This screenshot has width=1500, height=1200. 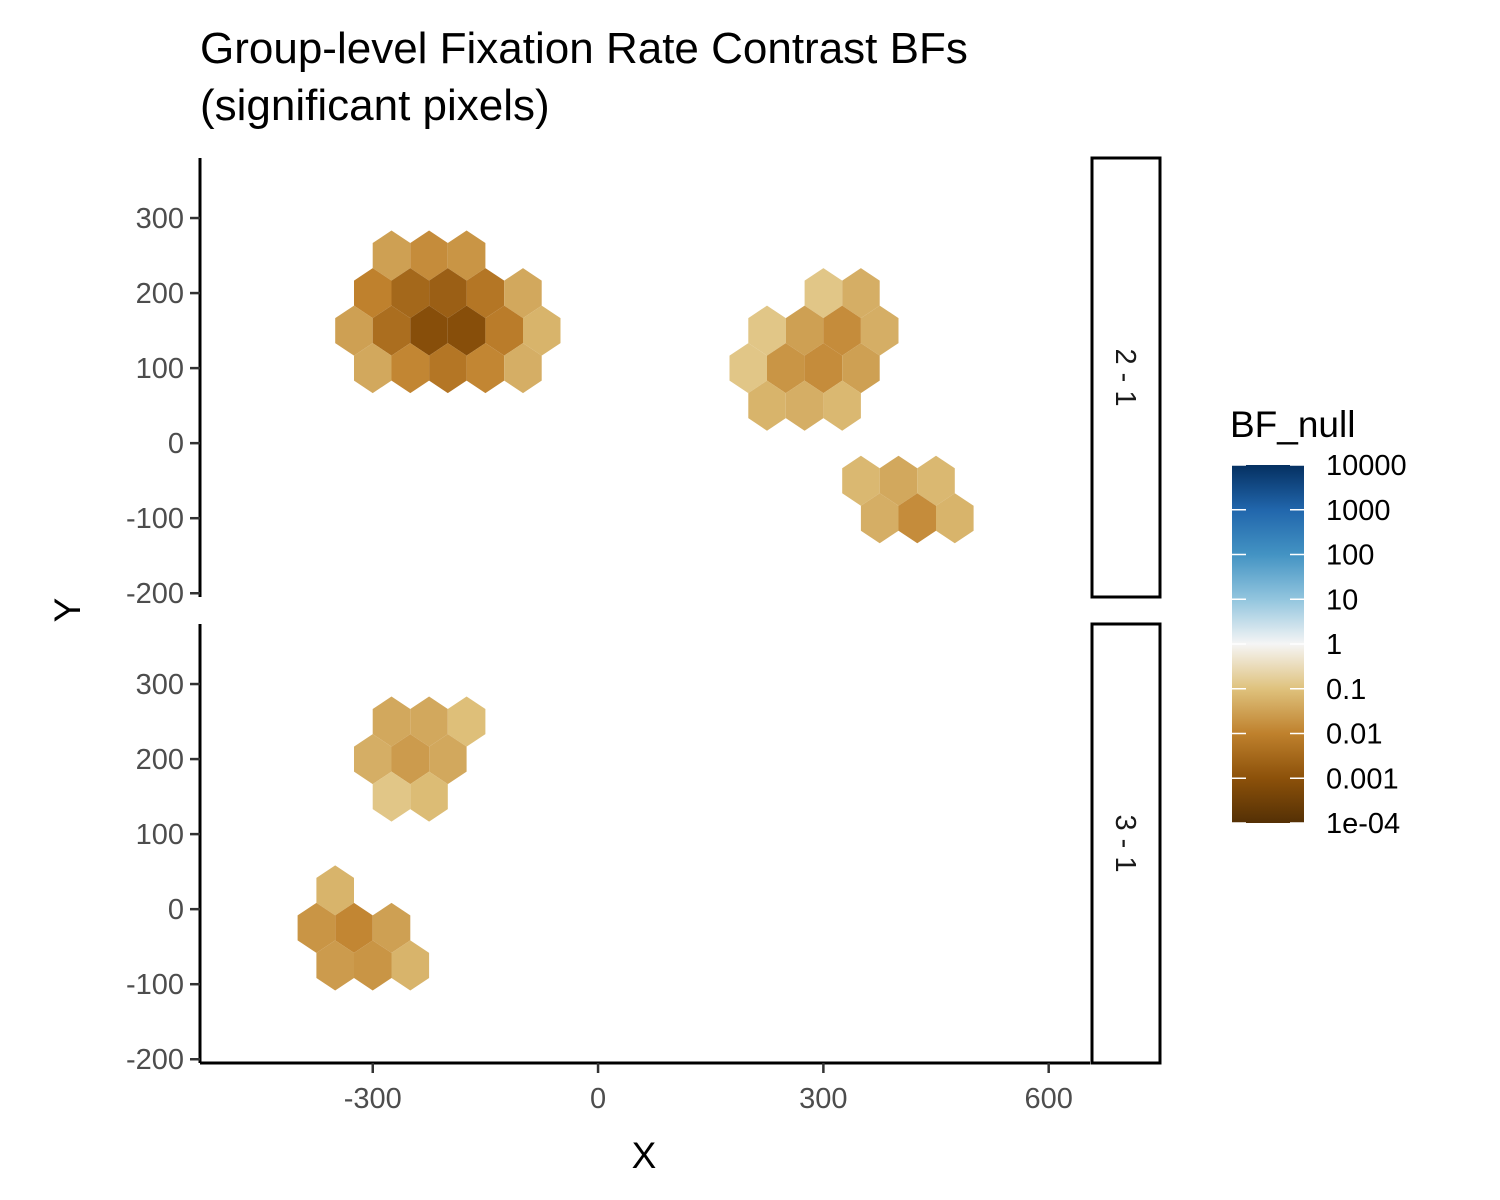 What do you see at coordinates (1366, 466) in the screenshot?
I see `legend-label: 10000` at bounding box center [1366, 466].